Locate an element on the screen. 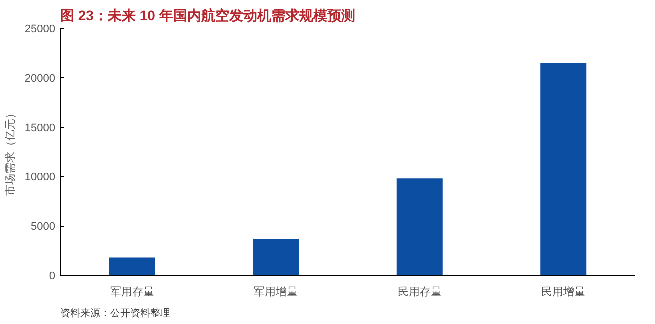 This screenshot has width=655, height=324. x-tick-label: 军用增量 is located at coordinates (276, 292).